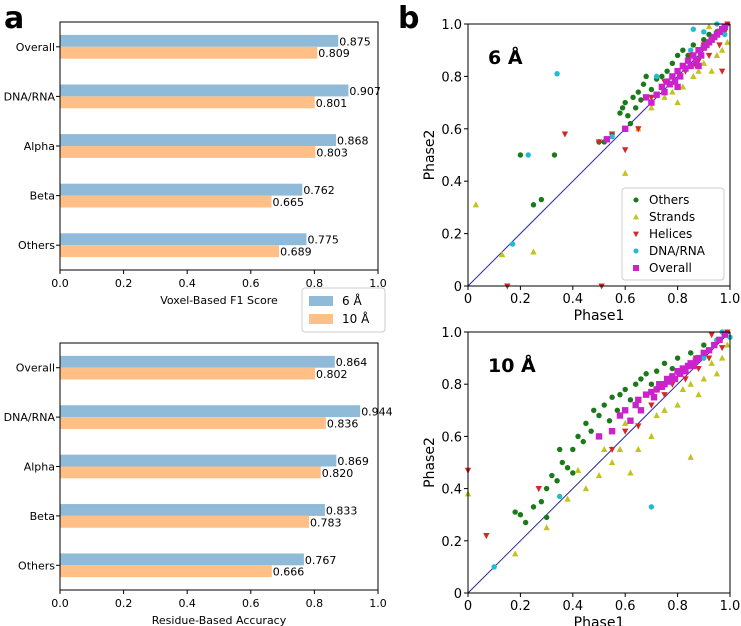 This screenshot has width=741, height=626. I want to click on scatter-legend: Others Strands Helices DNA/RNA Overall, so click(673, 234).